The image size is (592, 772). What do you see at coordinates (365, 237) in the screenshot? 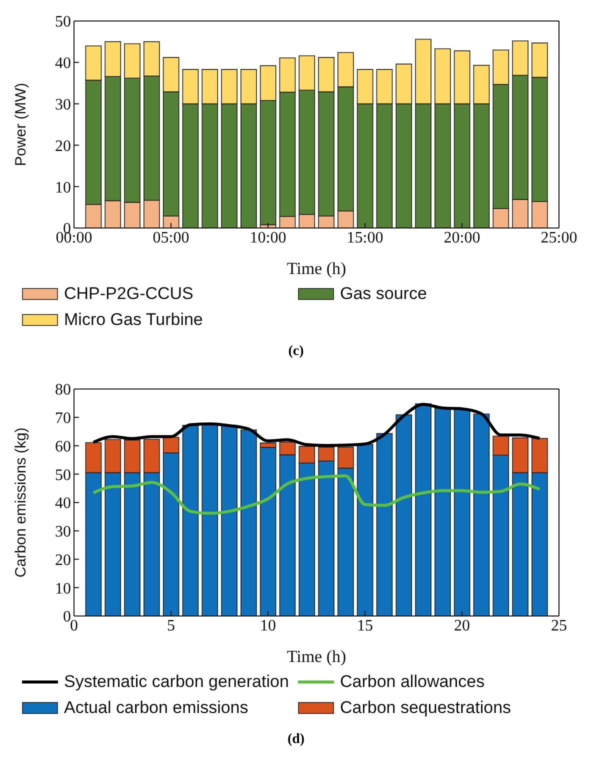
I see `x-tick-label: 15:00` at bounding box center [365, 237].